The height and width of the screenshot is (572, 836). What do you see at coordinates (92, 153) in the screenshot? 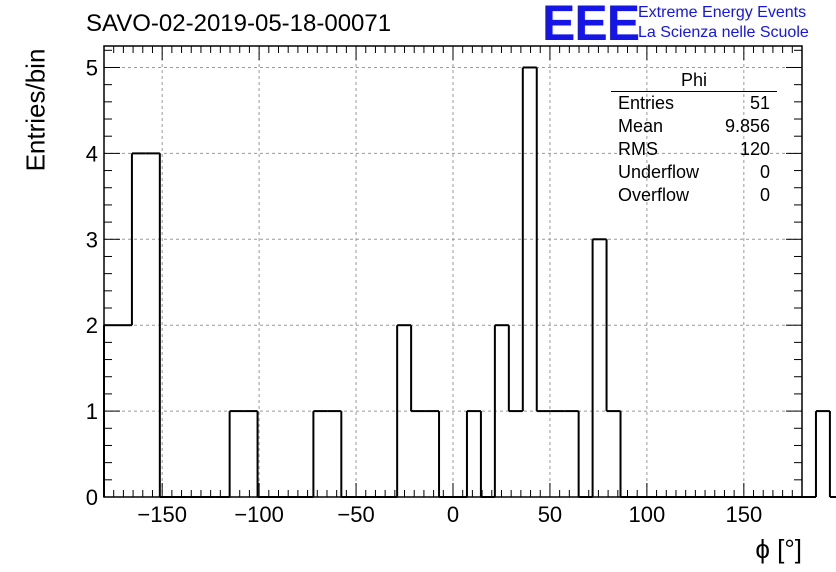
I see `y-tick-label: 4` at bounding box center [92, 153].